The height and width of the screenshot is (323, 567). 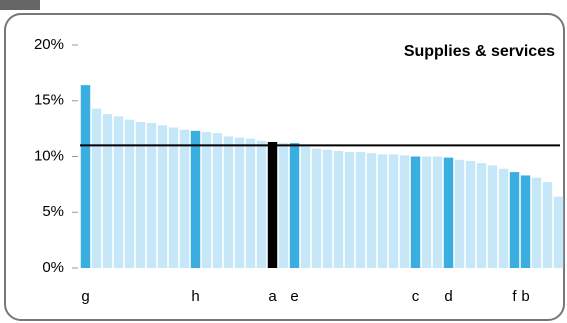 What do you see at coordinates (49, 155) in the screenshot?
I see `y-tick-label: 10%` at bounding box center [49, 155].